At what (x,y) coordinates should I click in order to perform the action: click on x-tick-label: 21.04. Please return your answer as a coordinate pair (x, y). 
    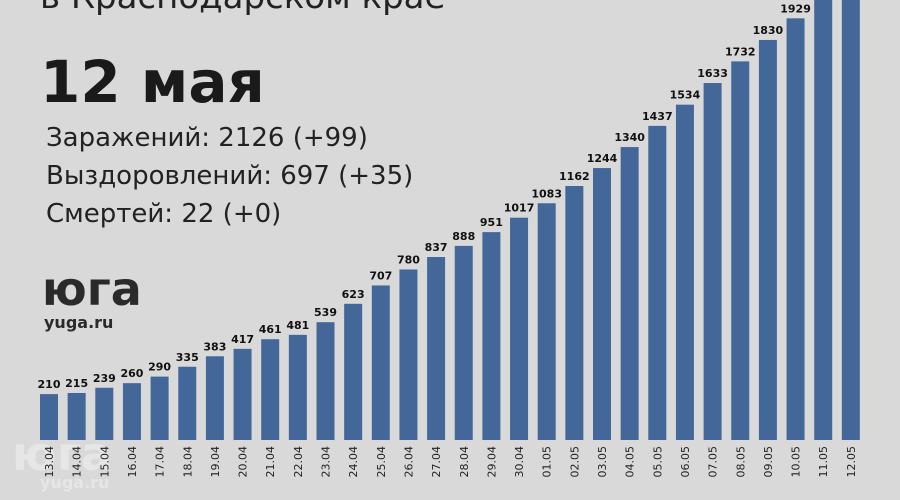
    Looking at the image, I should click on (270, 462).